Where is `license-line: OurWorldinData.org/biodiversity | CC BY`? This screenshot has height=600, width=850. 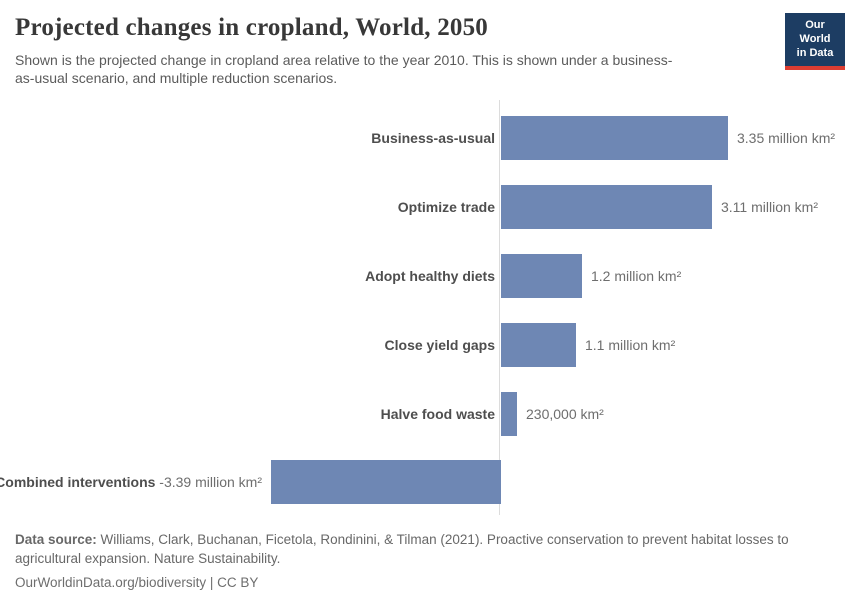
license-line: OurWorldinData.org/biodiversity | CC BY is located at coordinates (137, 583).